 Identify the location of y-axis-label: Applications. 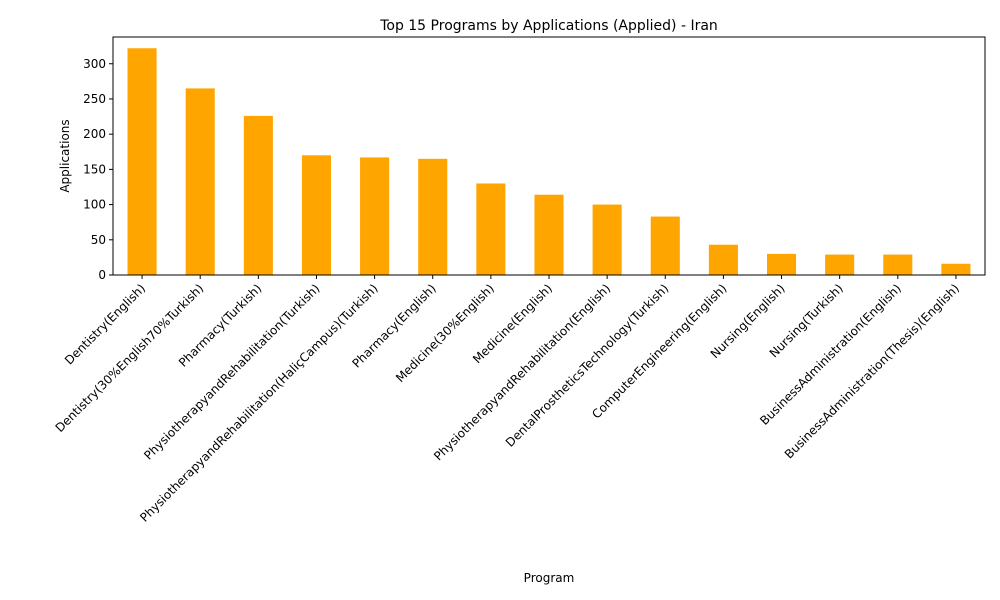
(65, 155).